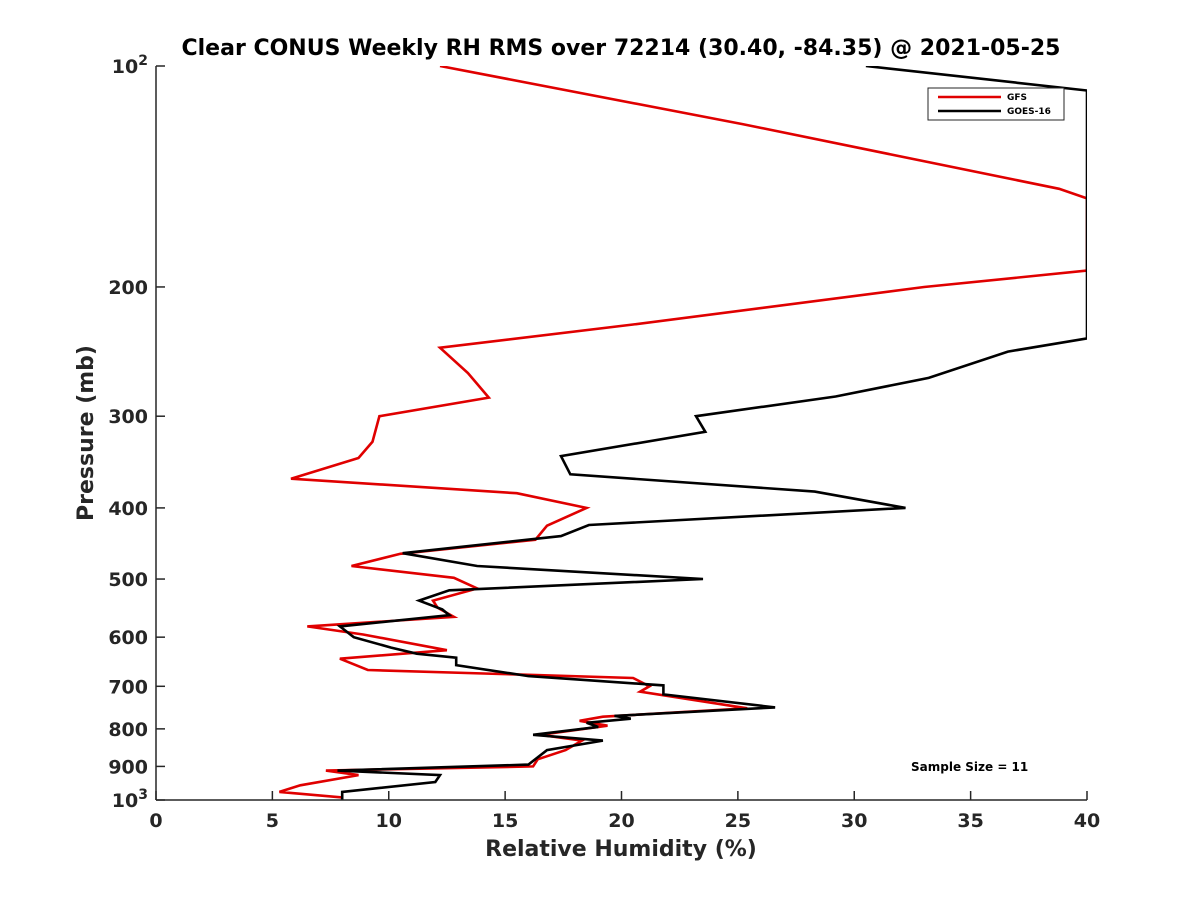 Image resolution: width=1200 pixels, height=904 pixels. What do you see at coordinates (621, 821) in the screenshot?
I see `x-tick-label: 20` at bounding box center [621, 821].